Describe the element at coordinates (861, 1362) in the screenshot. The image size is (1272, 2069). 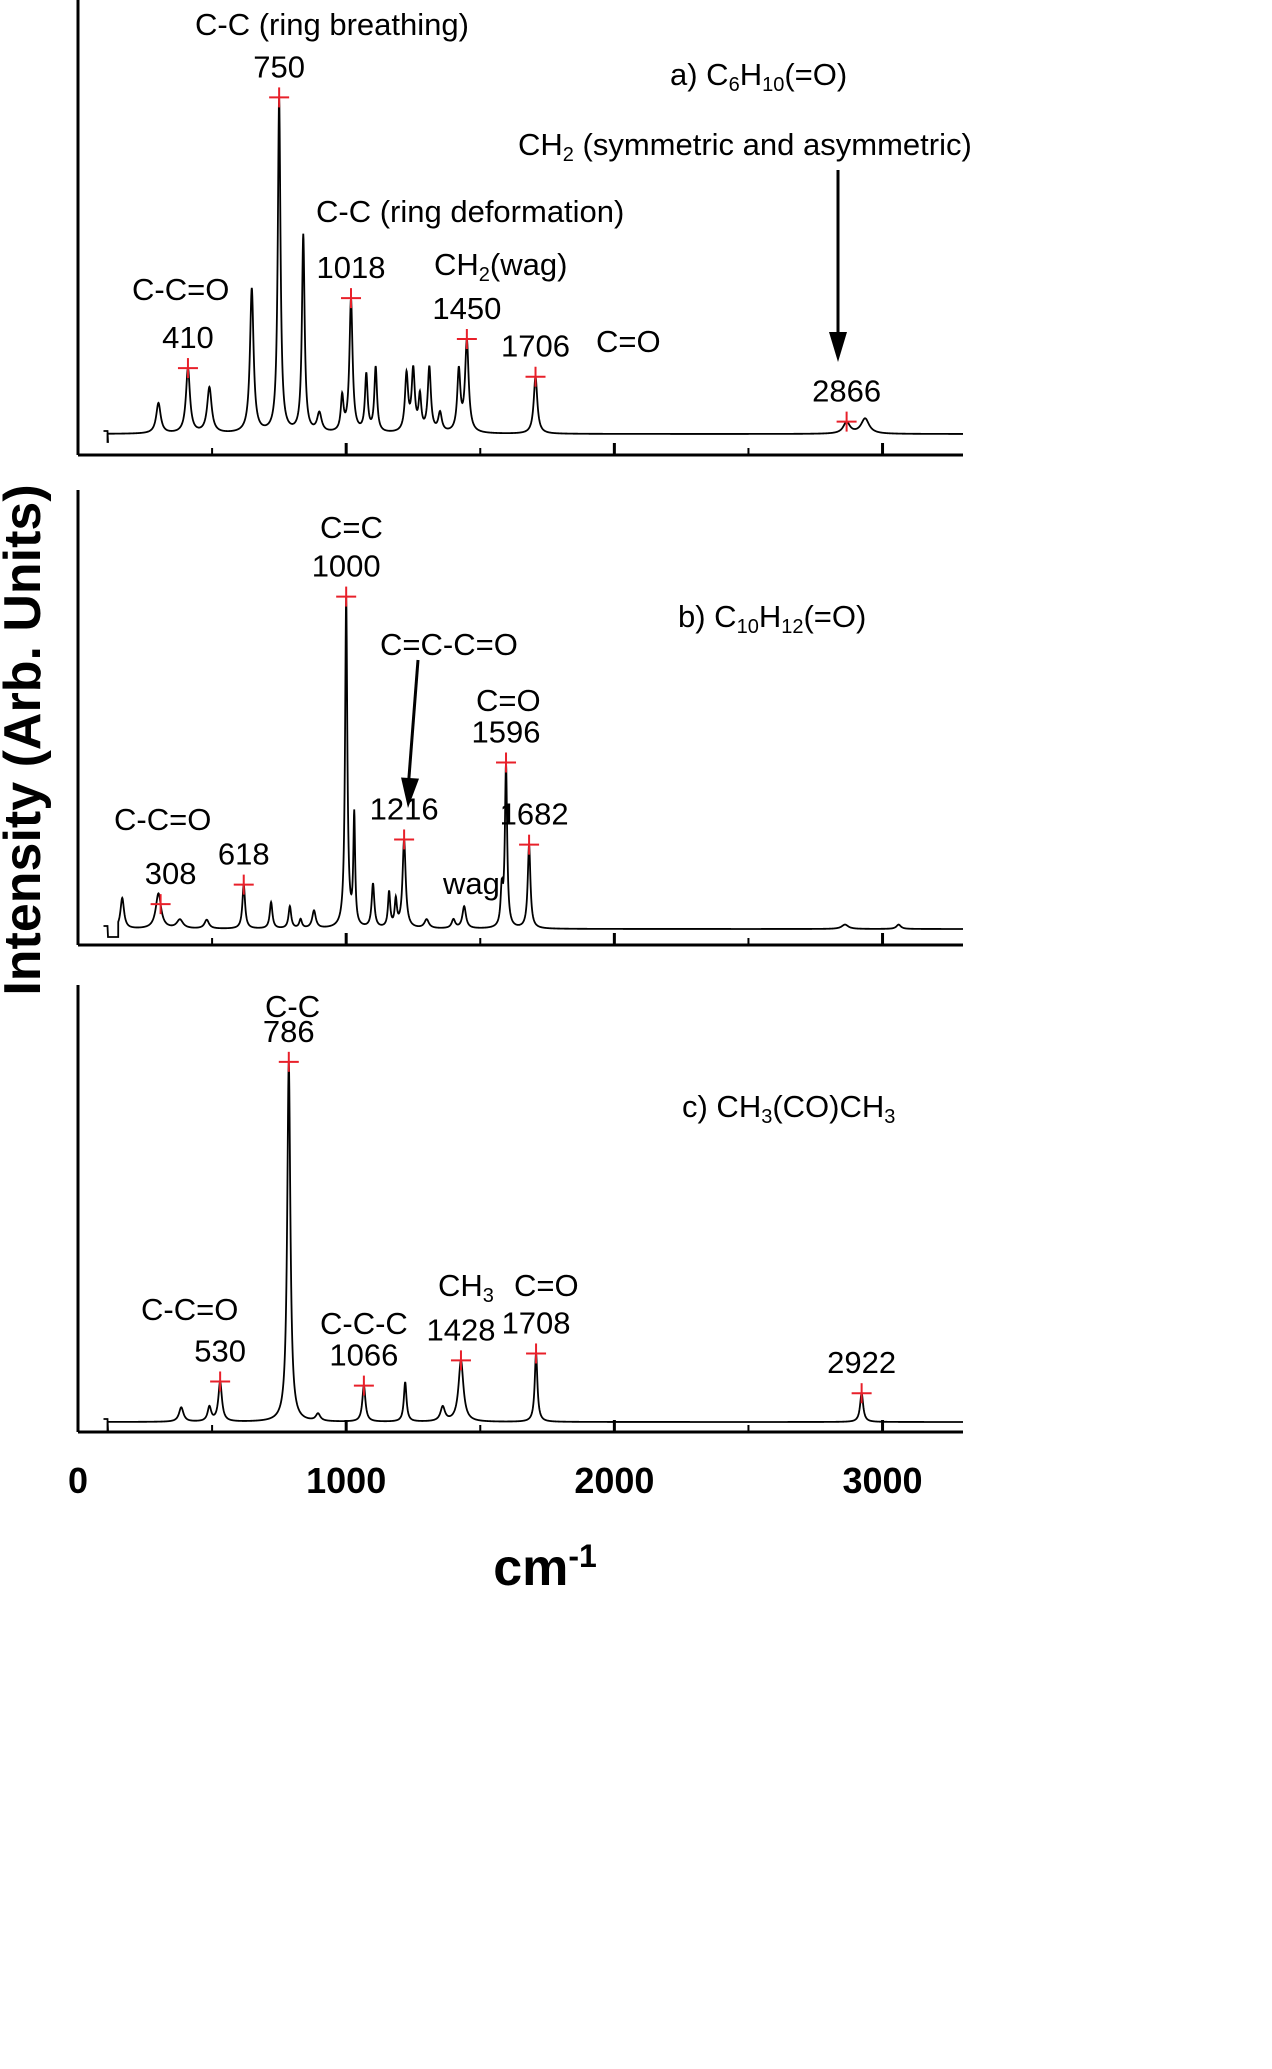
I see `peak-label: 2922` at that location.